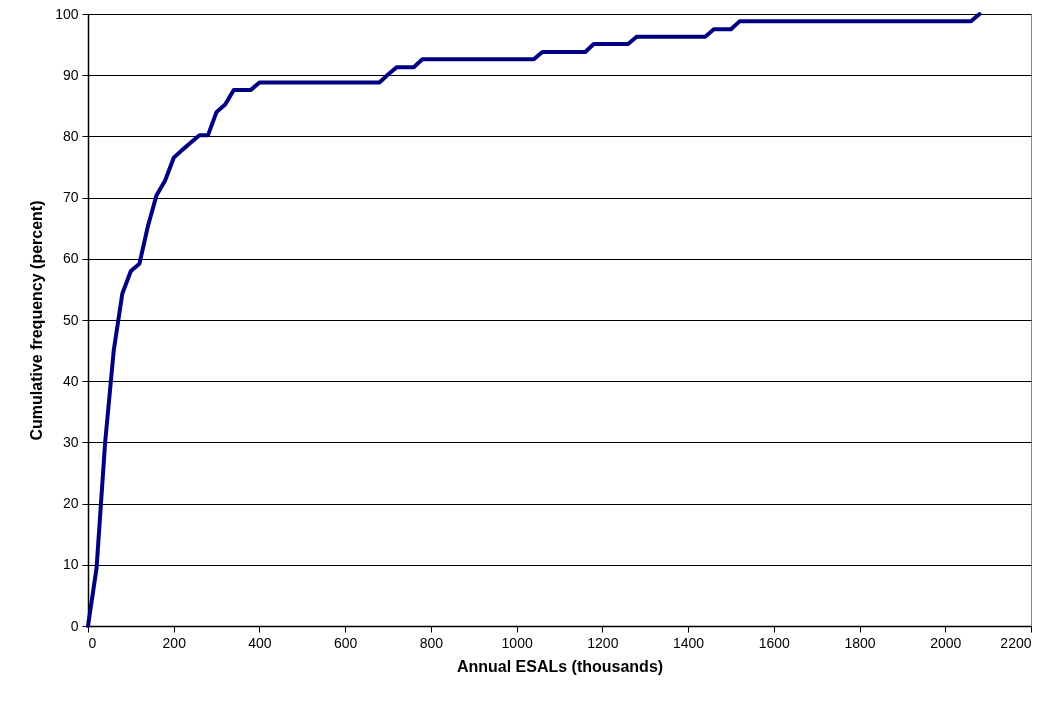 This screenshot has width=1060, height=702. I want to click on x-tick-label: 600, so click(346, 642).